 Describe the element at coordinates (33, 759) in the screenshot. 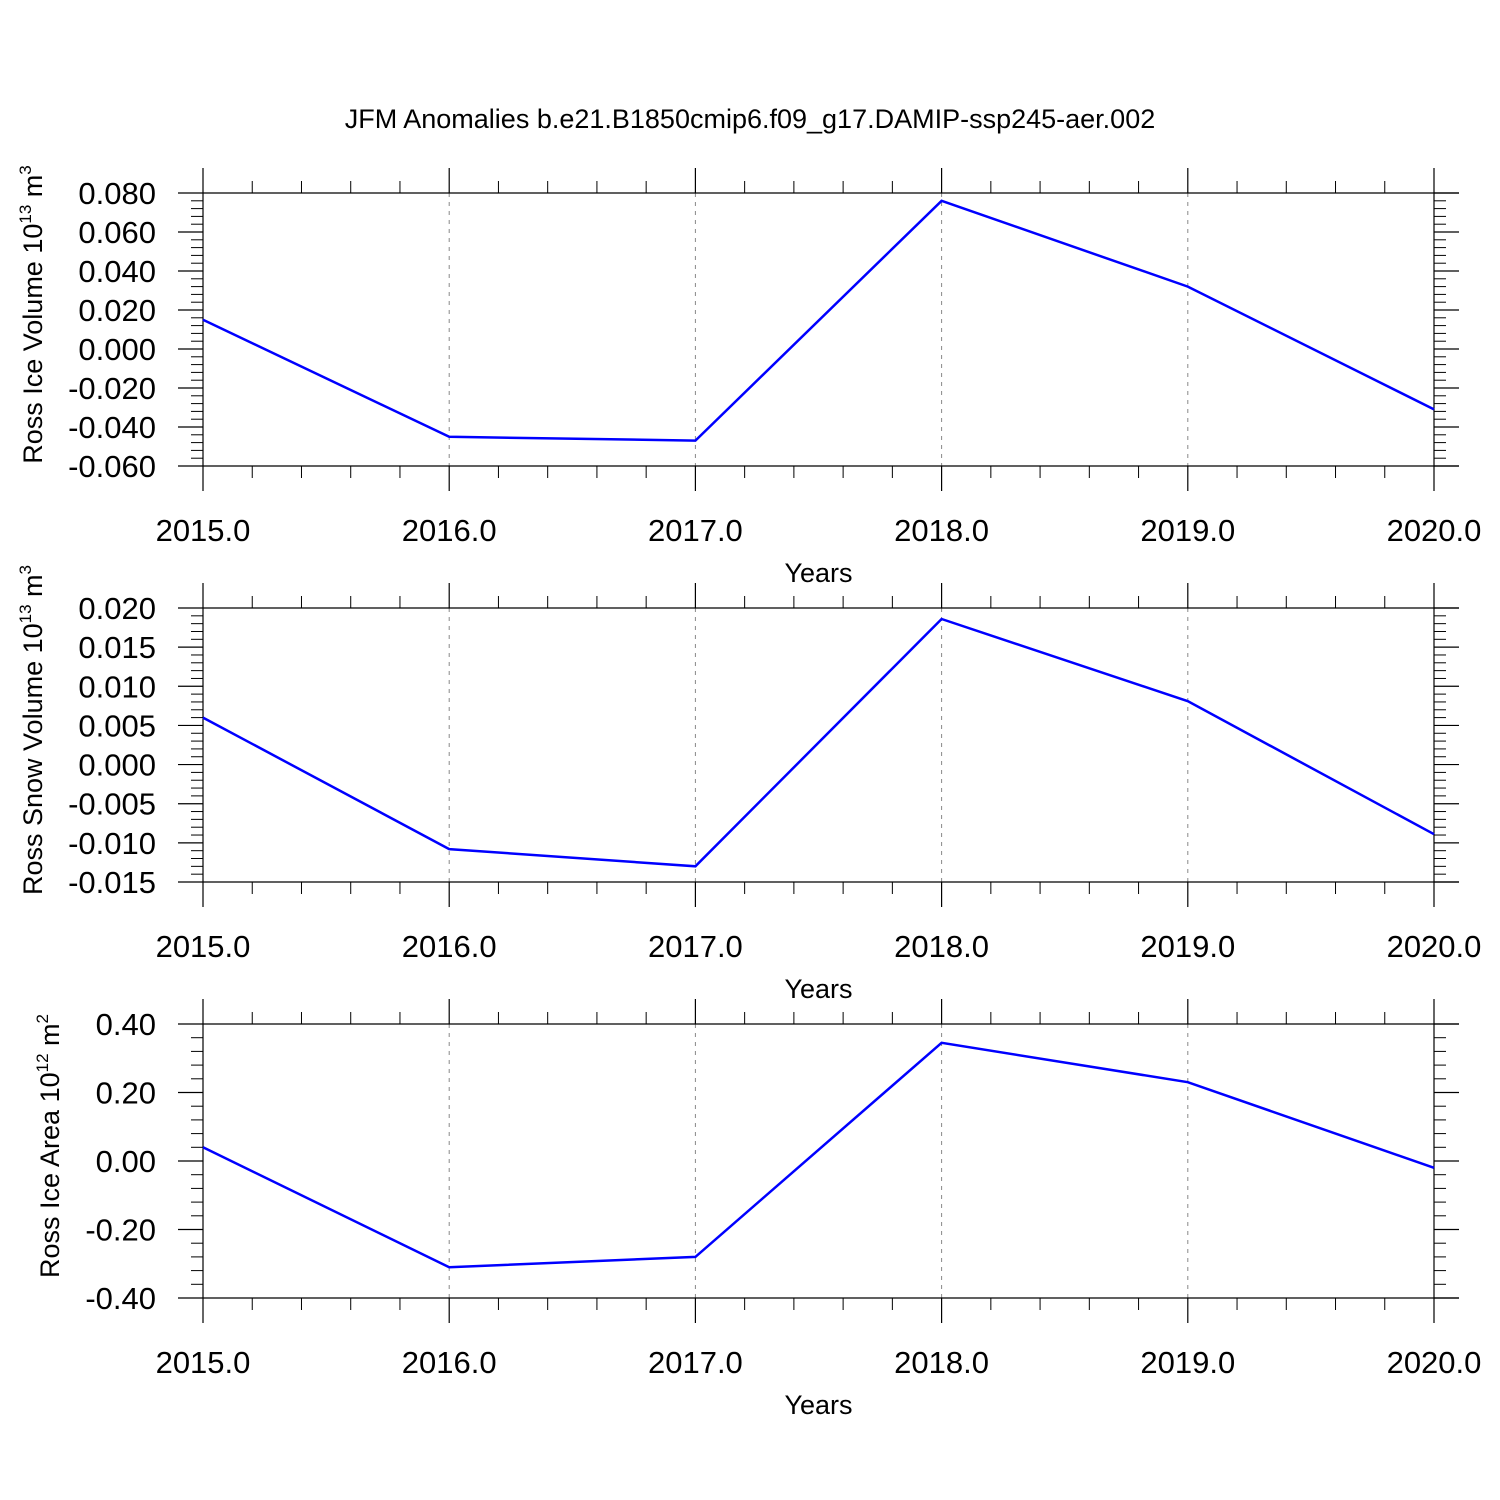

I see `y-axis-title-text: Ross Snow Volume 10` at that location.